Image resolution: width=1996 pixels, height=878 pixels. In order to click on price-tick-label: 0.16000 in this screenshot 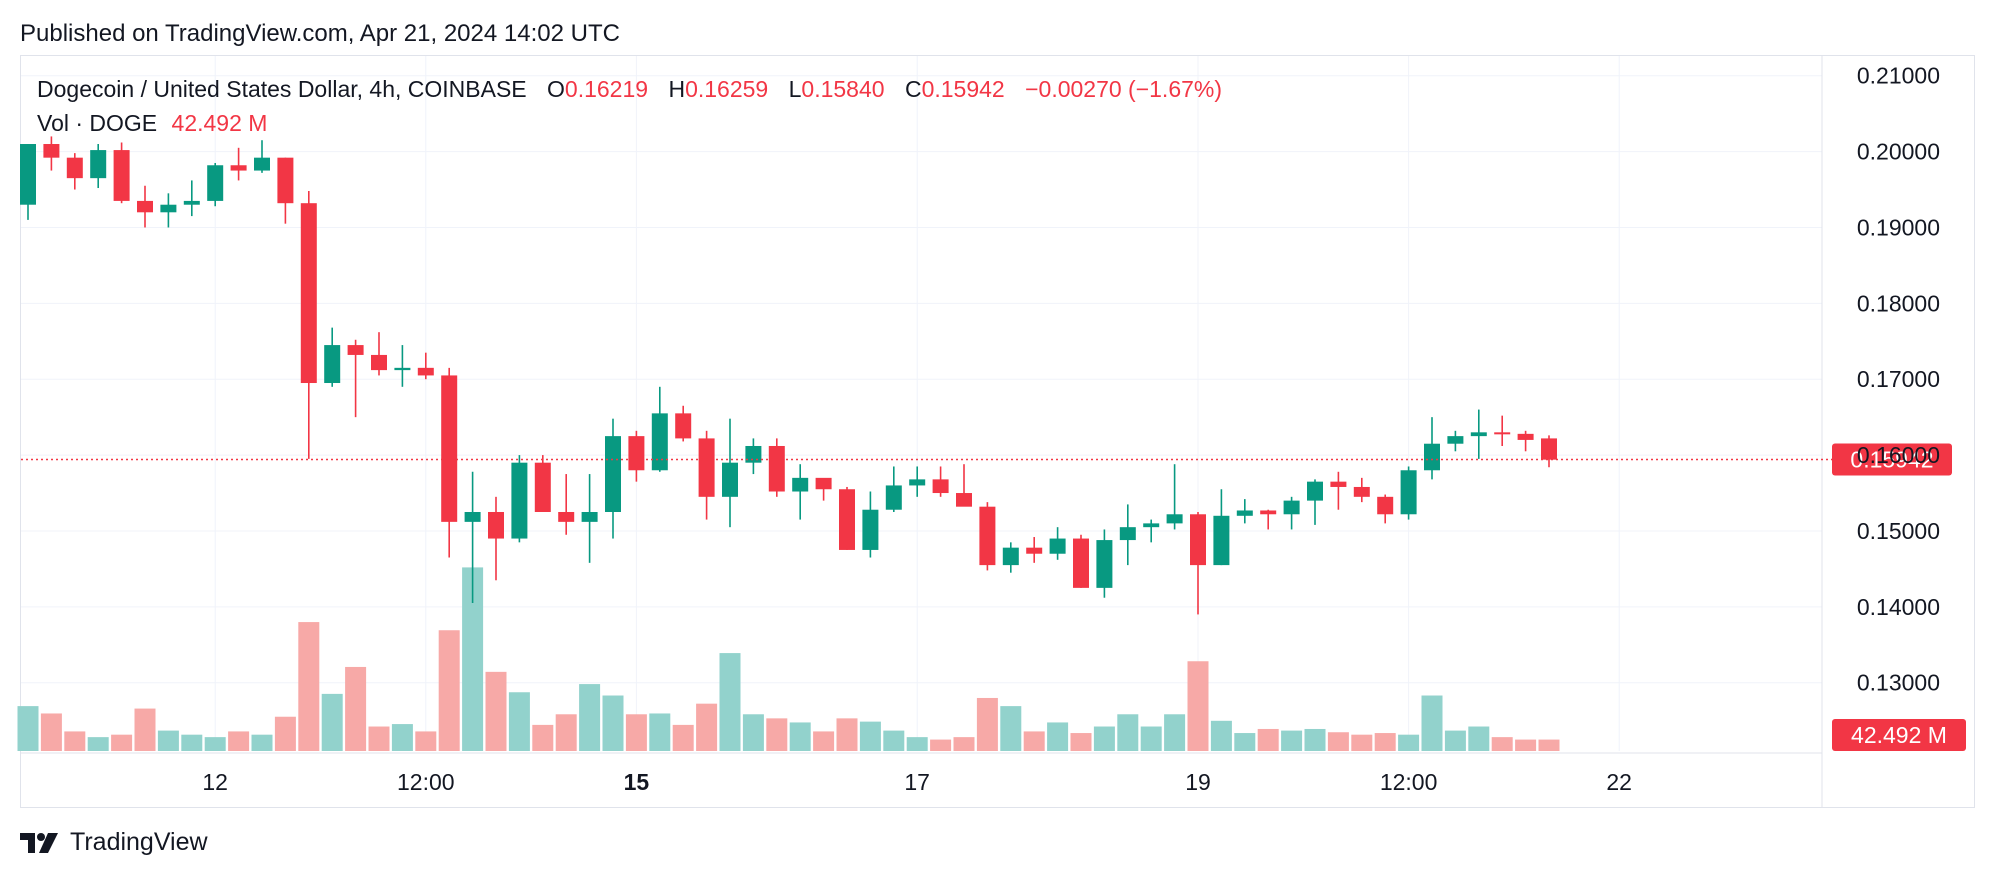, I will do `click(1898, 455)`.